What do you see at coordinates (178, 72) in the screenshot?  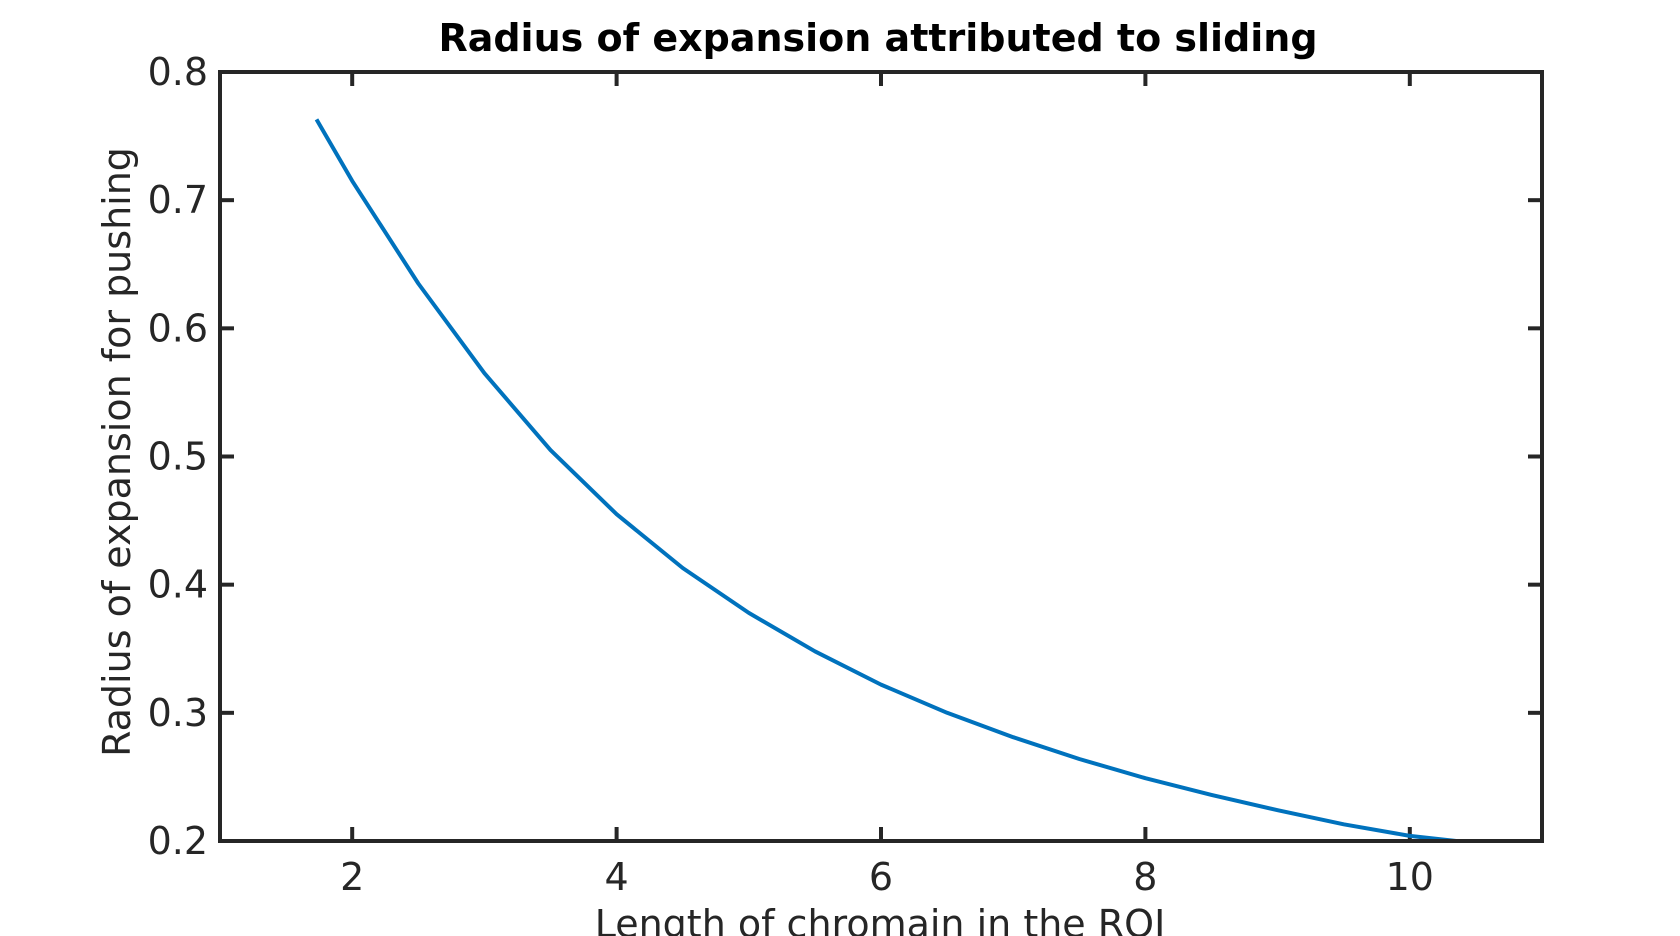 I see `y-tick-label: 0.8` at bounding box center [178, 72].